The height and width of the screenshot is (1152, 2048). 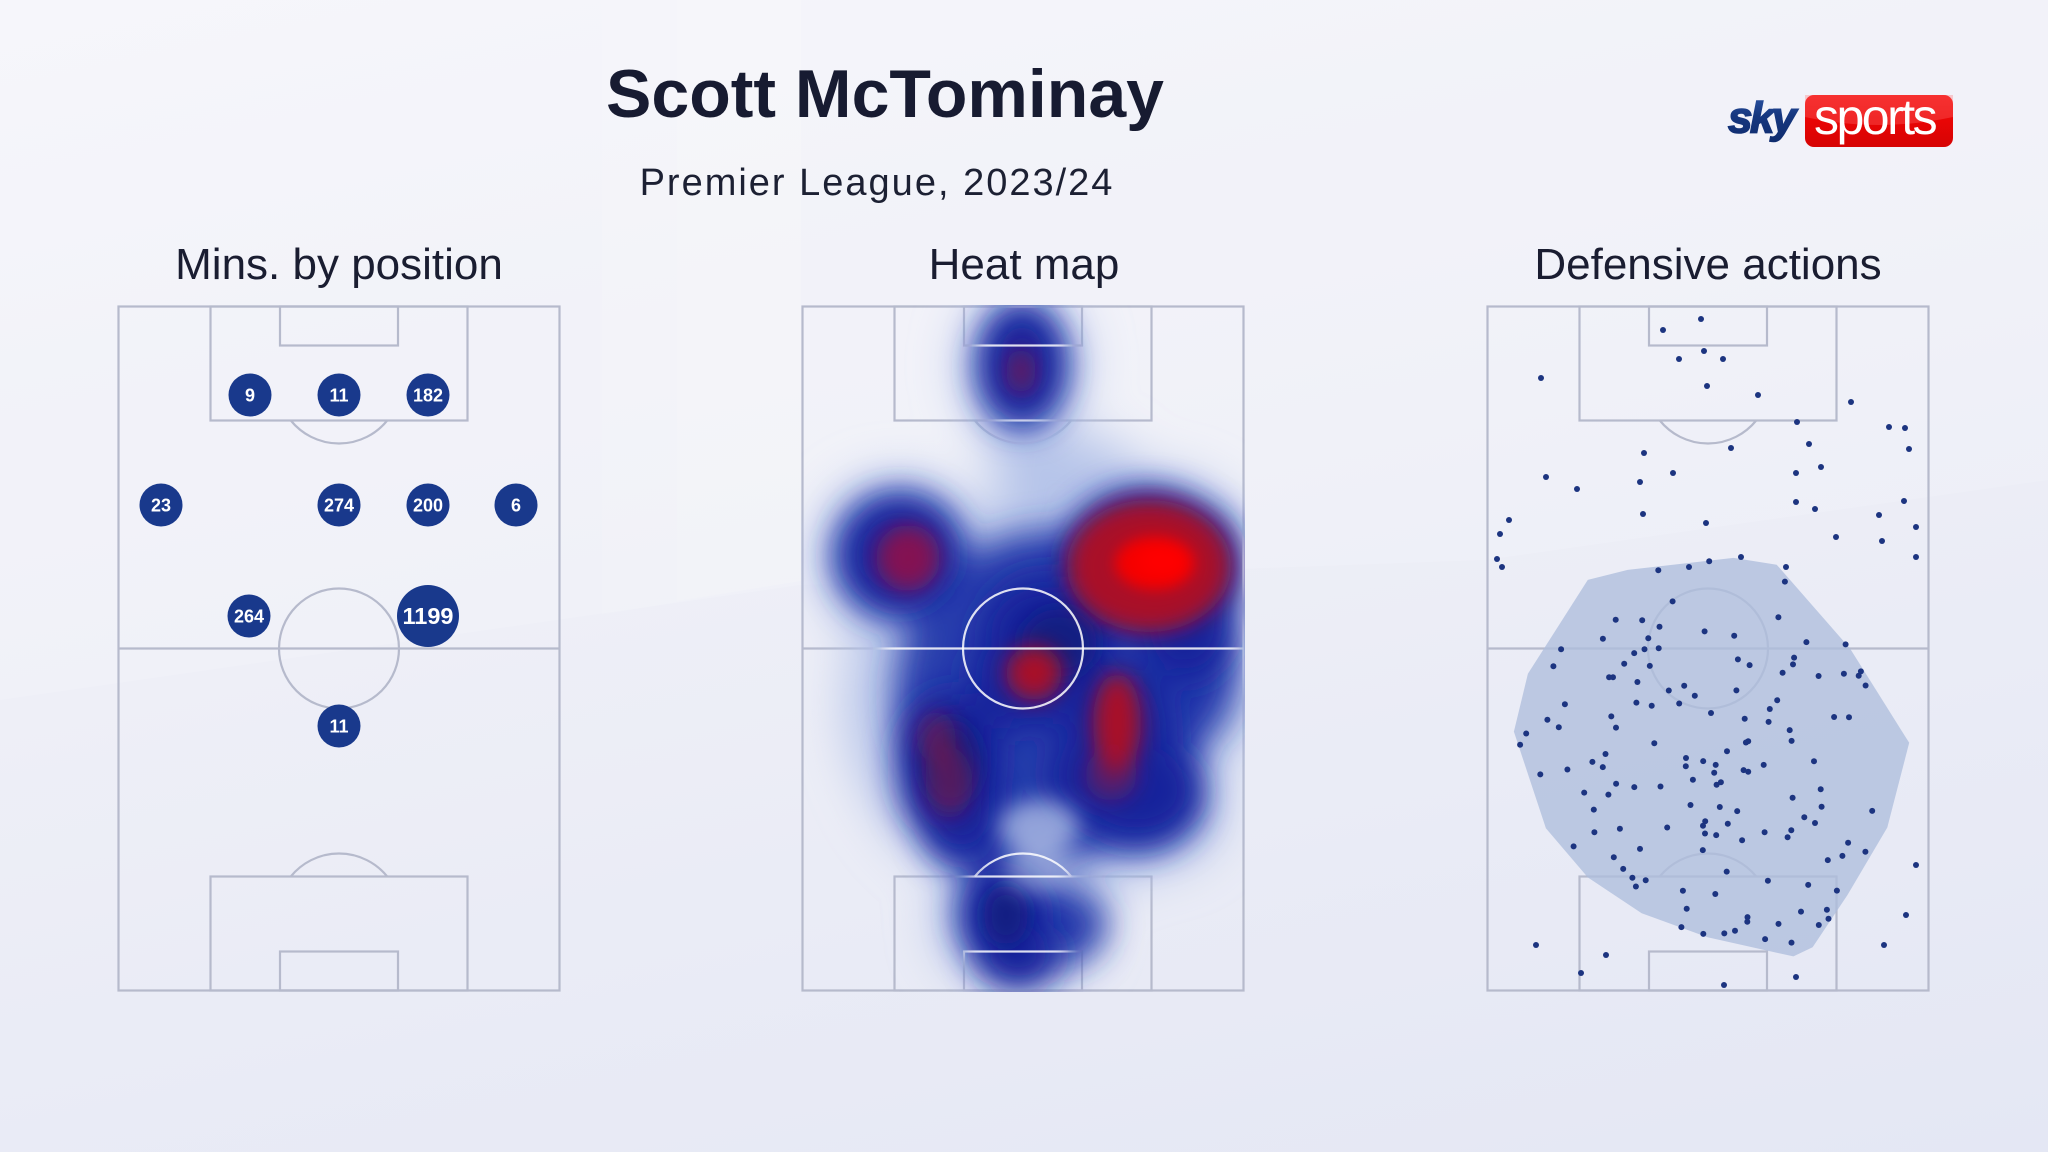 I want to click on svg-text: 182, so click(x=428, y=395).